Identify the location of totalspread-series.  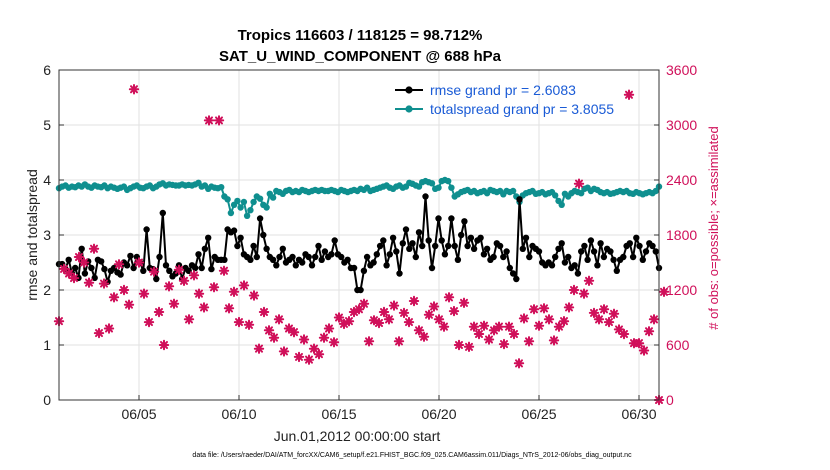
(359, 197).